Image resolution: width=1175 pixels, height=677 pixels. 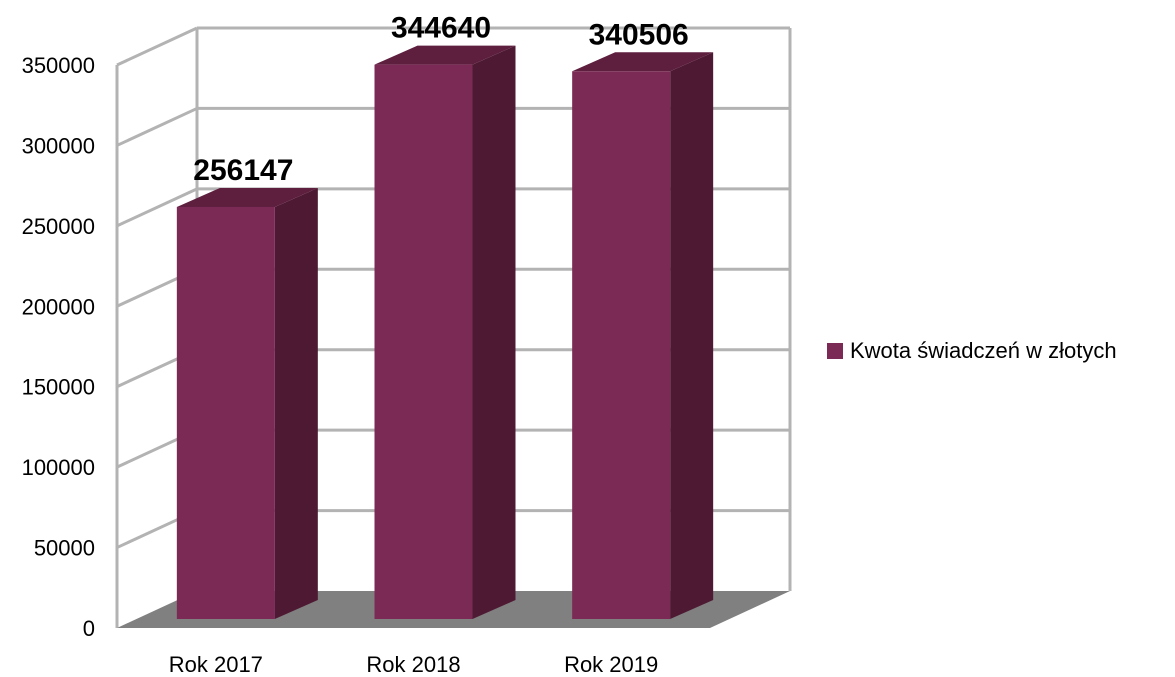 What do you see at coordinates (441, 28) in the screenshot?
I see `data-label: 344640` at bounding box center [441, 28].